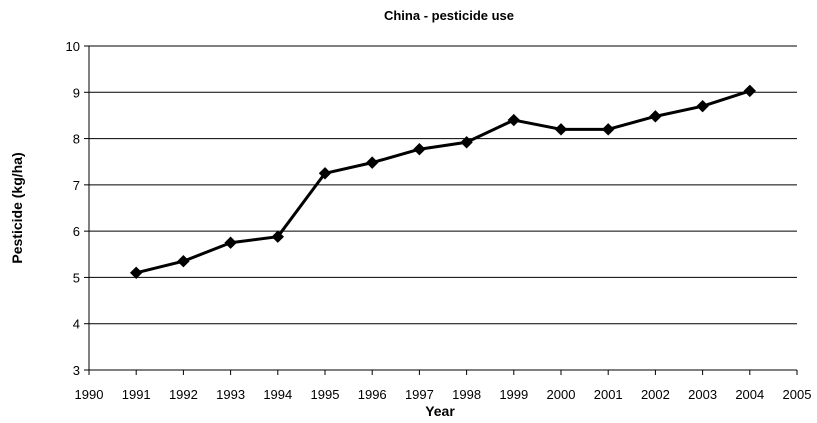  What do you see at coordinates (136, 394) in the screenshot?
I see `x-tick-label: 1991` at bounding box center [136, 394].